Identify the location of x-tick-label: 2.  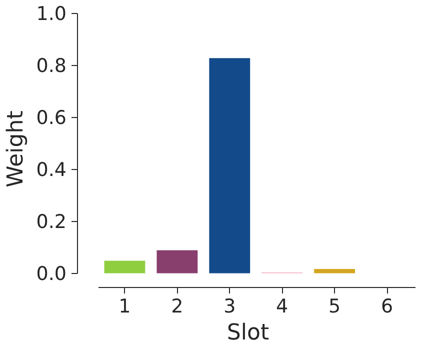
(177, 307).